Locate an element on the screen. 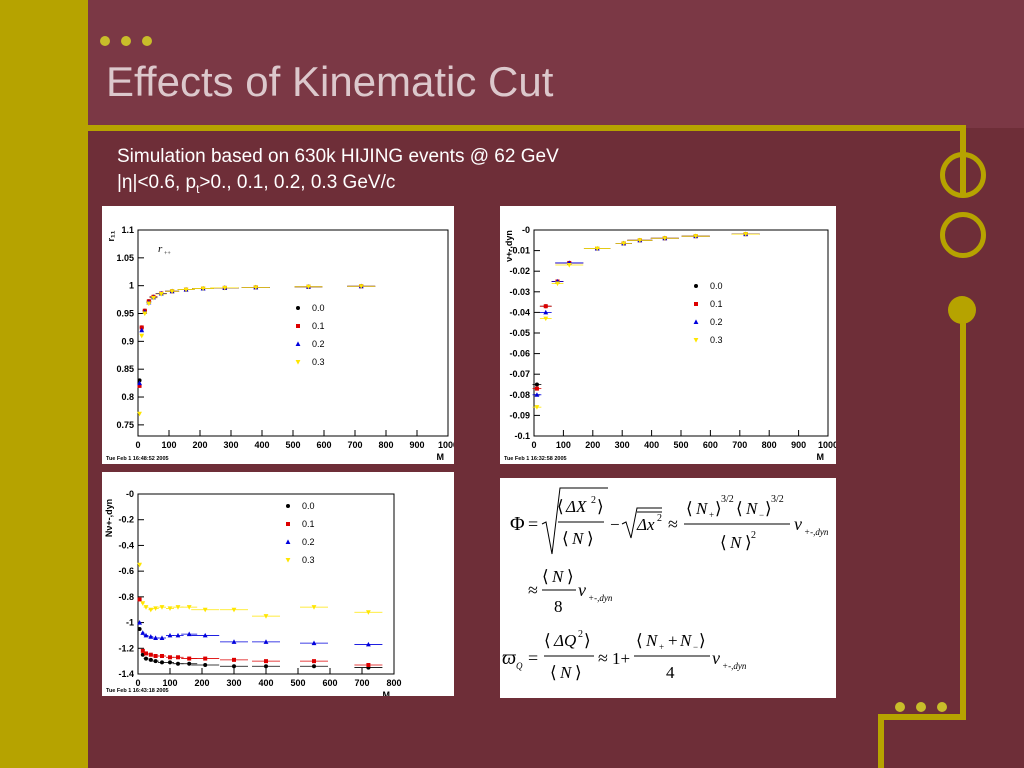  formula-dx: Δx is located at coordinates (645, 524).